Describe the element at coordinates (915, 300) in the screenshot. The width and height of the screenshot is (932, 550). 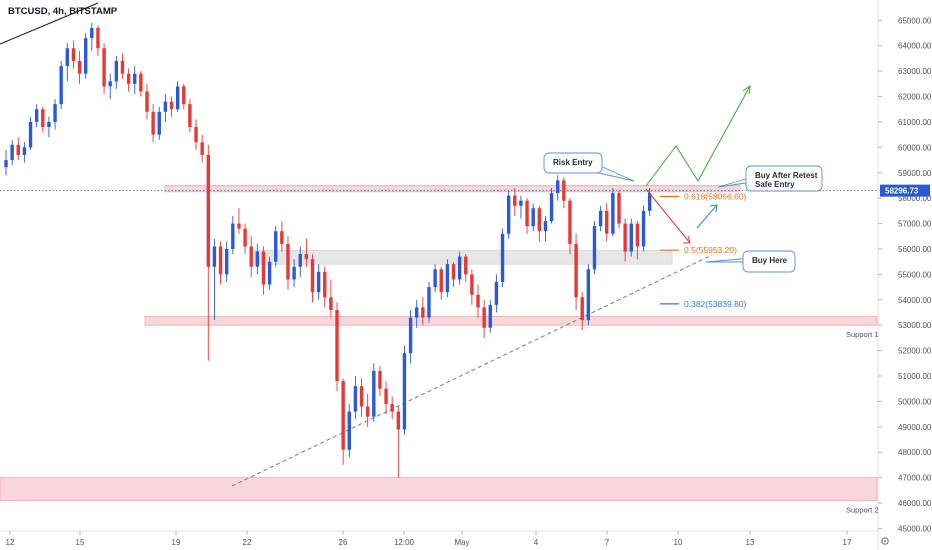
I see `price-tick-label: 54000.00` at that location.